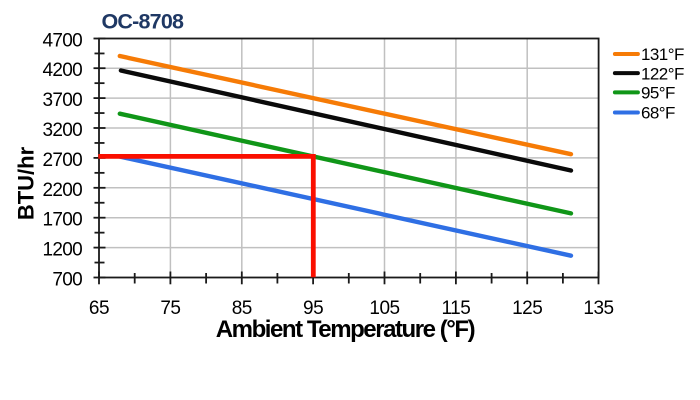 The height and width of the screenshot is (400, 700). I want to click on svg-text: 1200, so click(63, 250).